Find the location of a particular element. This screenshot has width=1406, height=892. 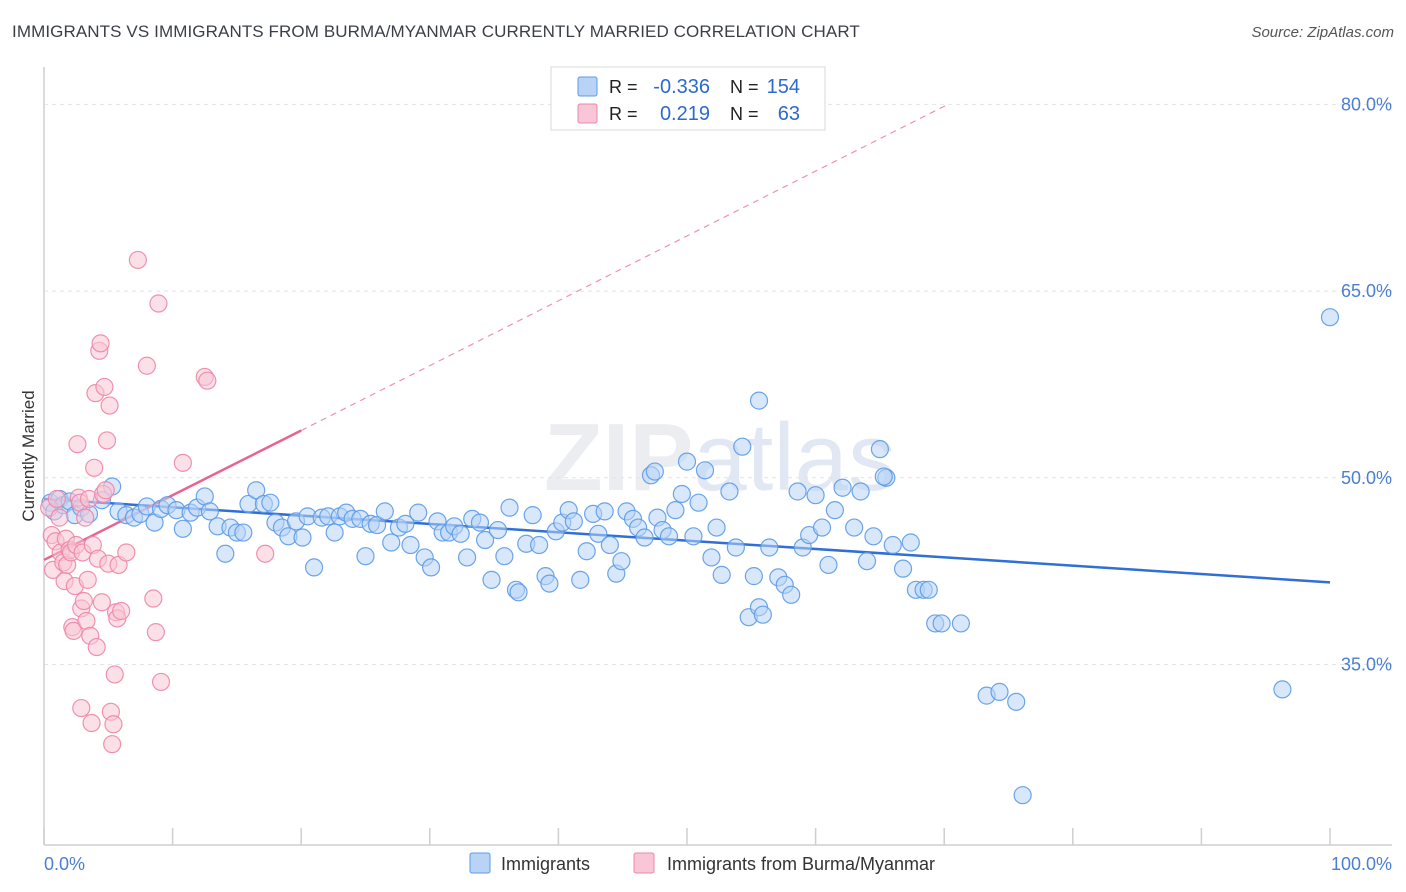

stats-swatch-immigrants is located at coordinates (587, 86).